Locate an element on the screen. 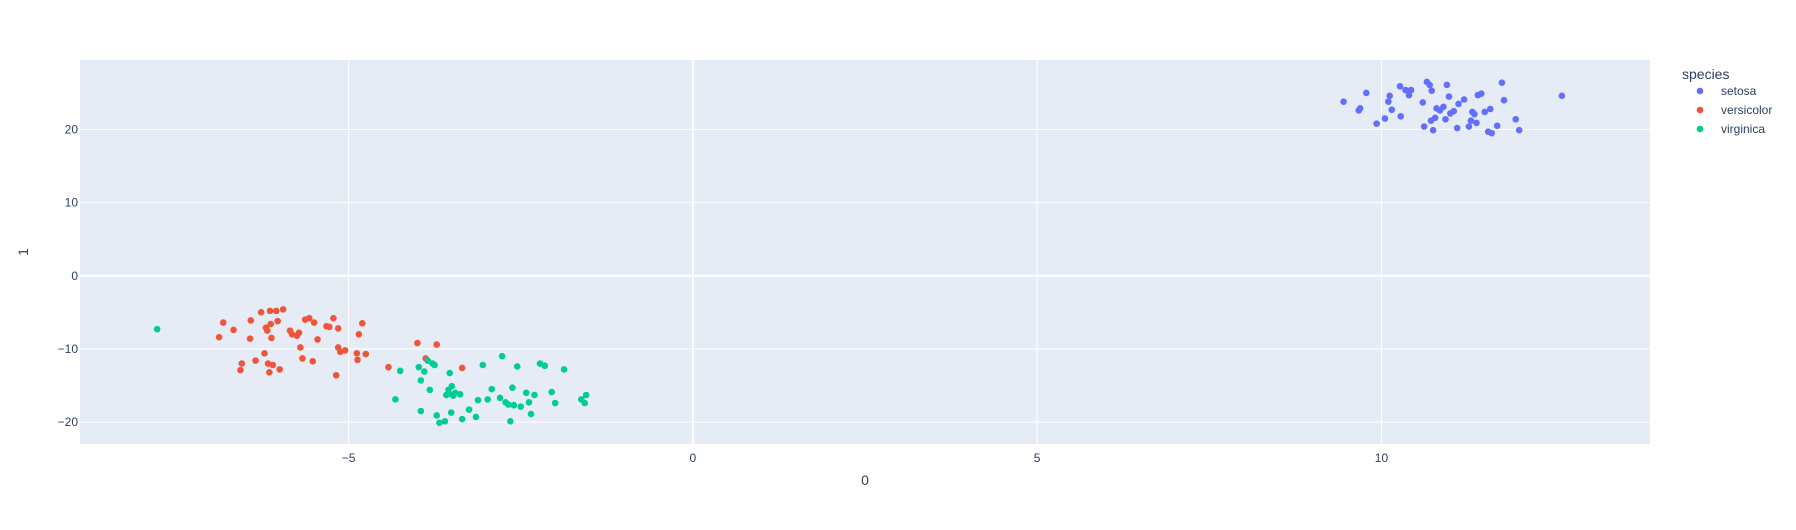  legend-marker-virginica is located at coordinates (1700, 129).